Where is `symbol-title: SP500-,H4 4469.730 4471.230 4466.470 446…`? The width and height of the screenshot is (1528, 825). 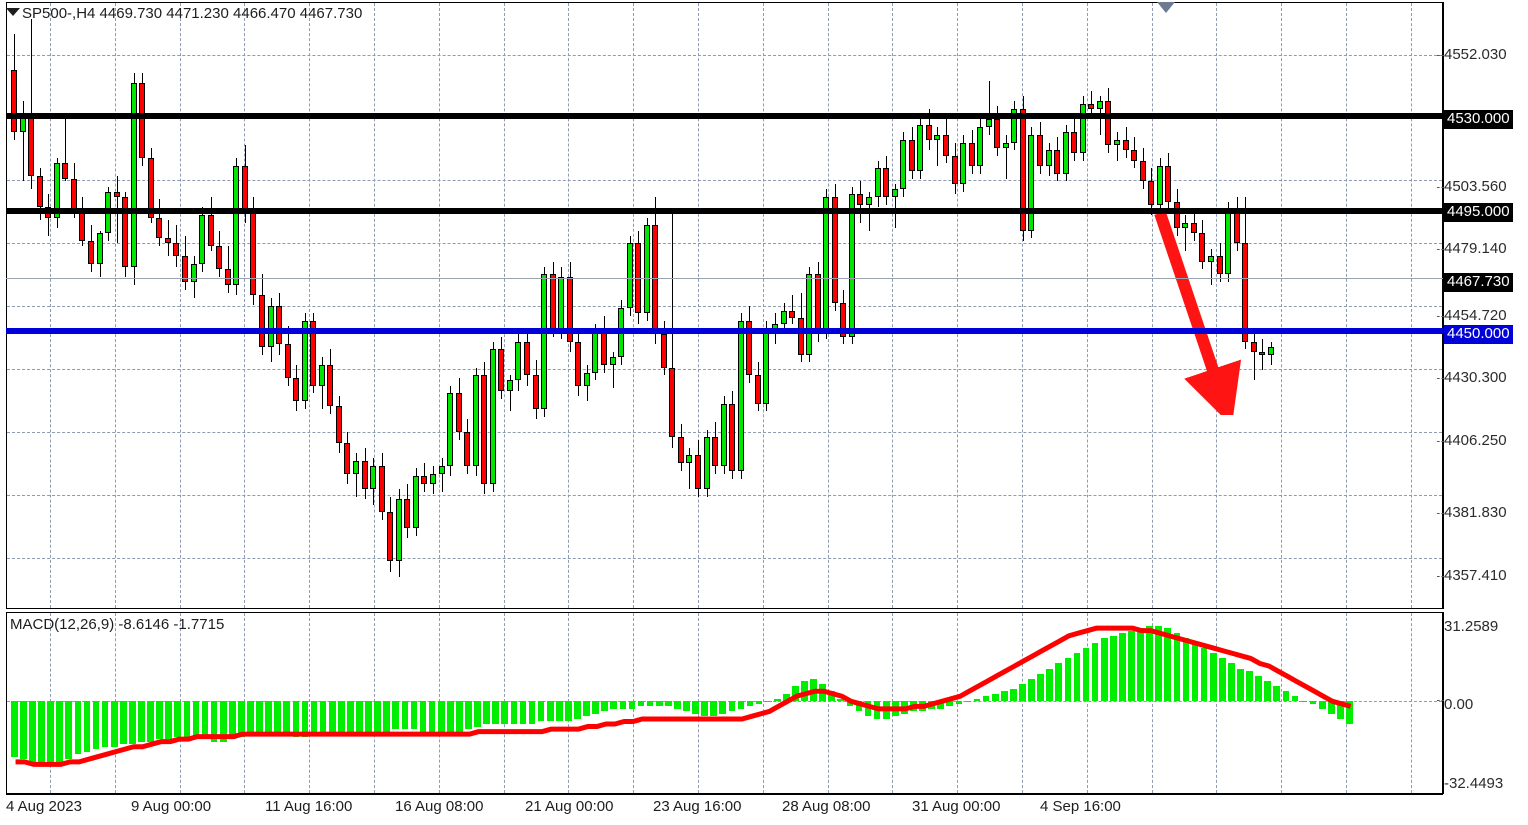
symbol-title: SP500-,H4 4469.730 4471.230 4466.470 446… is located at coordinates (192, 13).